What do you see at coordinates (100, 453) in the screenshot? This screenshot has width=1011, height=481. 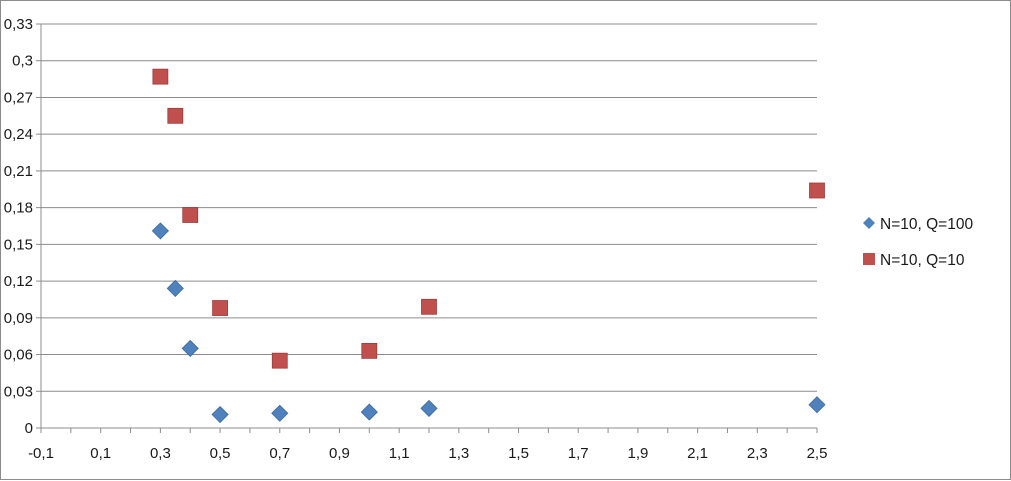 I see `x-tick-label: 0,1` at bounding box center [100, 453].